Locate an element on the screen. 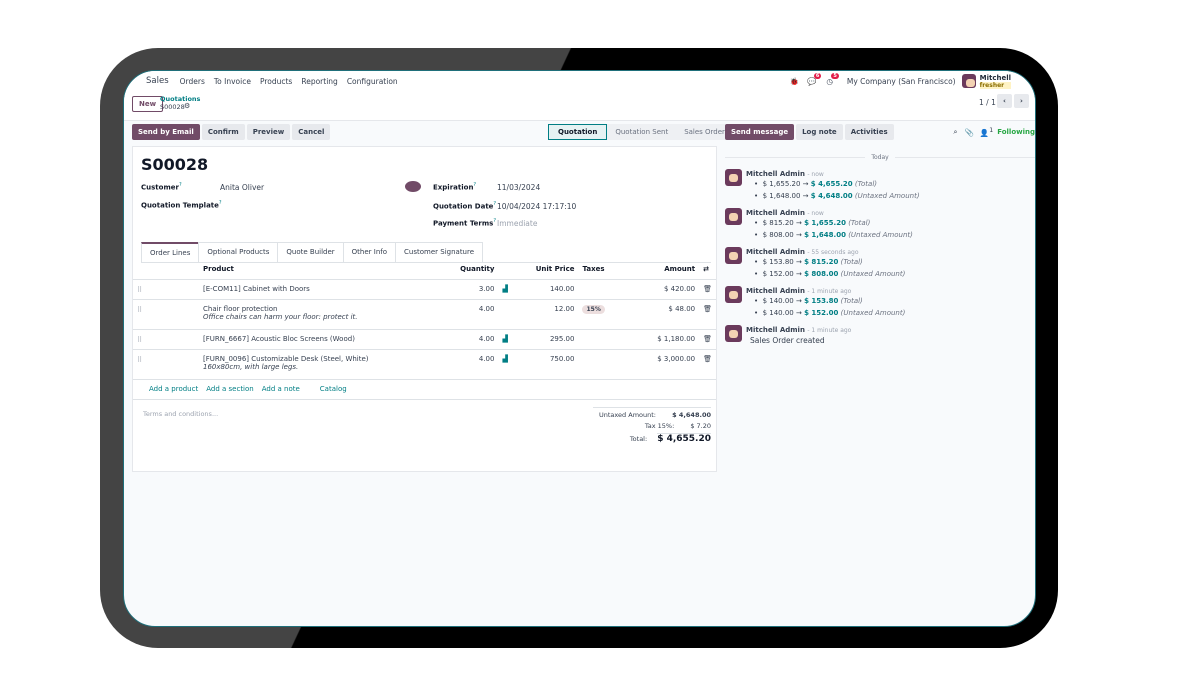 This screenshot has width=1200, height=697. following-button: Following is located at coordinates (1016, 132).